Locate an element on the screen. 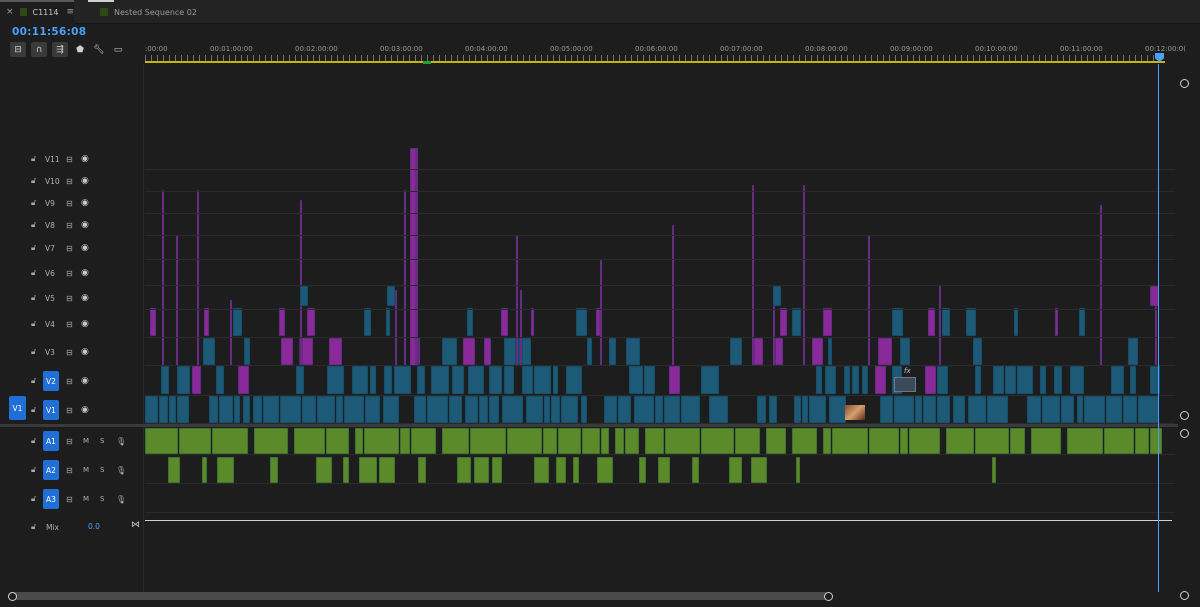 Image resolution: width=1200 pixels, height=607 pixels. track-target: V9 is located at coordinates (50, 203).